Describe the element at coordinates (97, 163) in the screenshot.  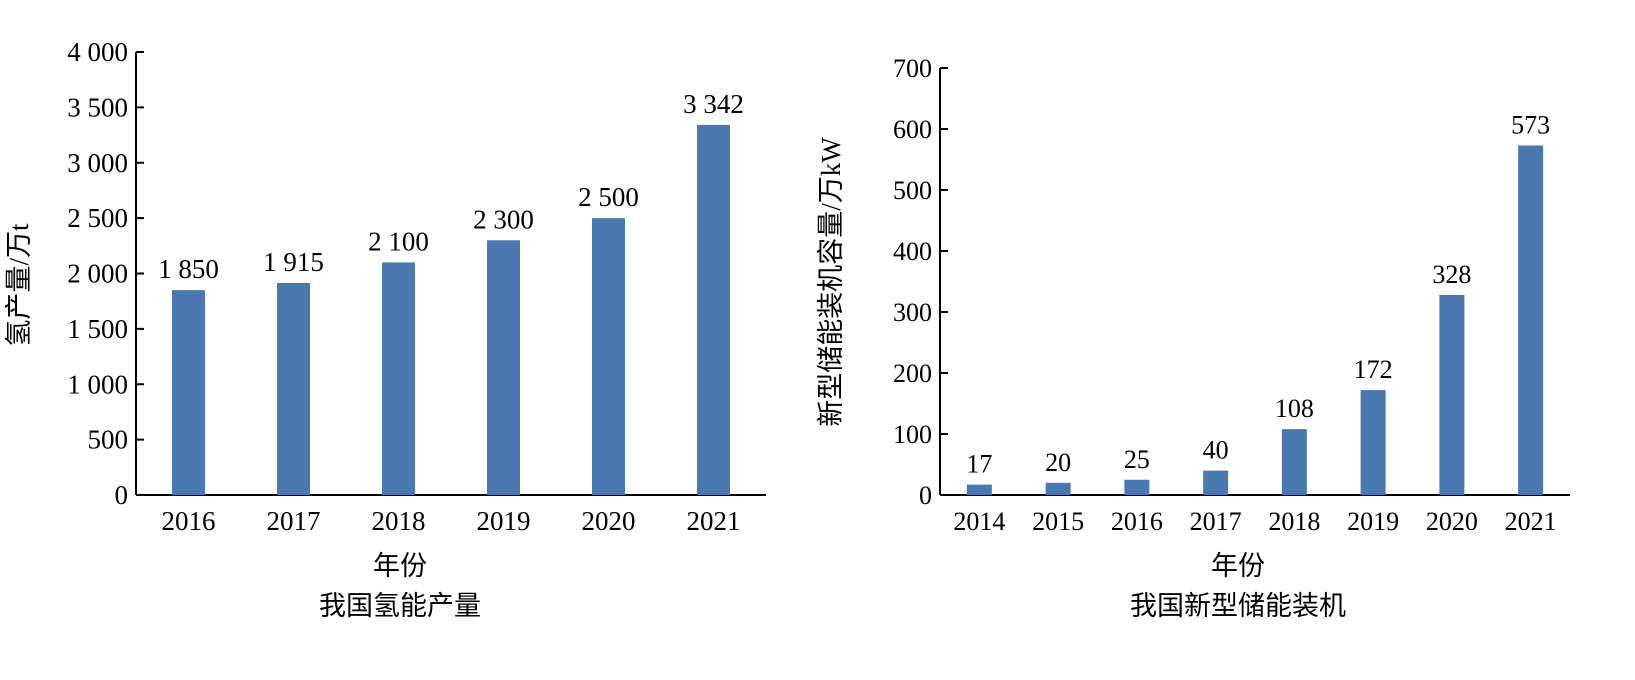
I see `y-tick-label: 3 000` at that location.